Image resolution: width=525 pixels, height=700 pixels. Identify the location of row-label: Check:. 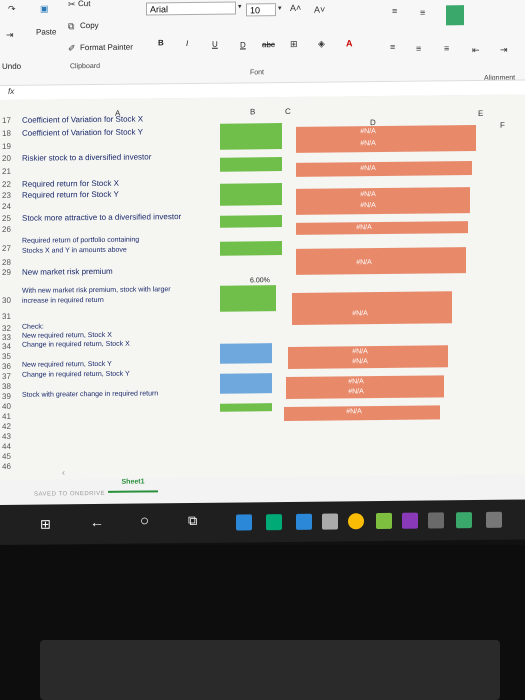
(33, 327).